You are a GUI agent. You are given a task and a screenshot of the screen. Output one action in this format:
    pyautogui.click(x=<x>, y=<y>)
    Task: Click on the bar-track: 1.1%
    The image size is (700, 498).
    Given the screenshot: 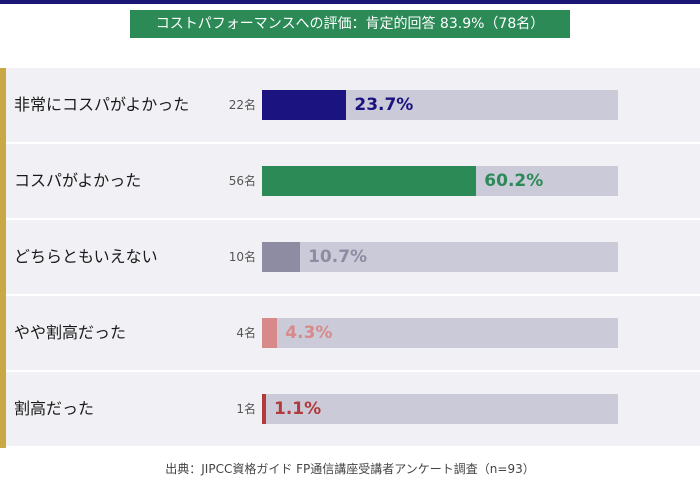 What is the action you would take?
    pyautogui.click(x=440, y=409)
    